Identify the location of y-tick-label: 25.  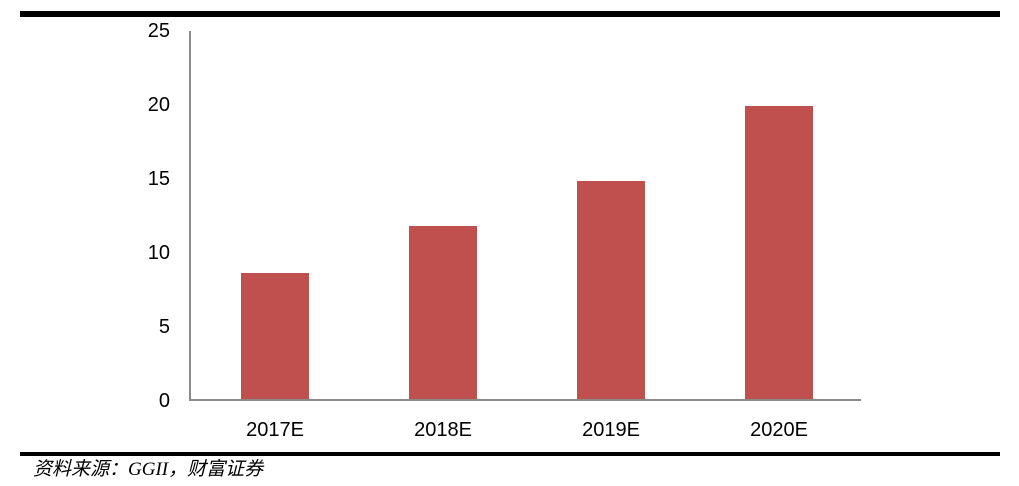
(158, 31).